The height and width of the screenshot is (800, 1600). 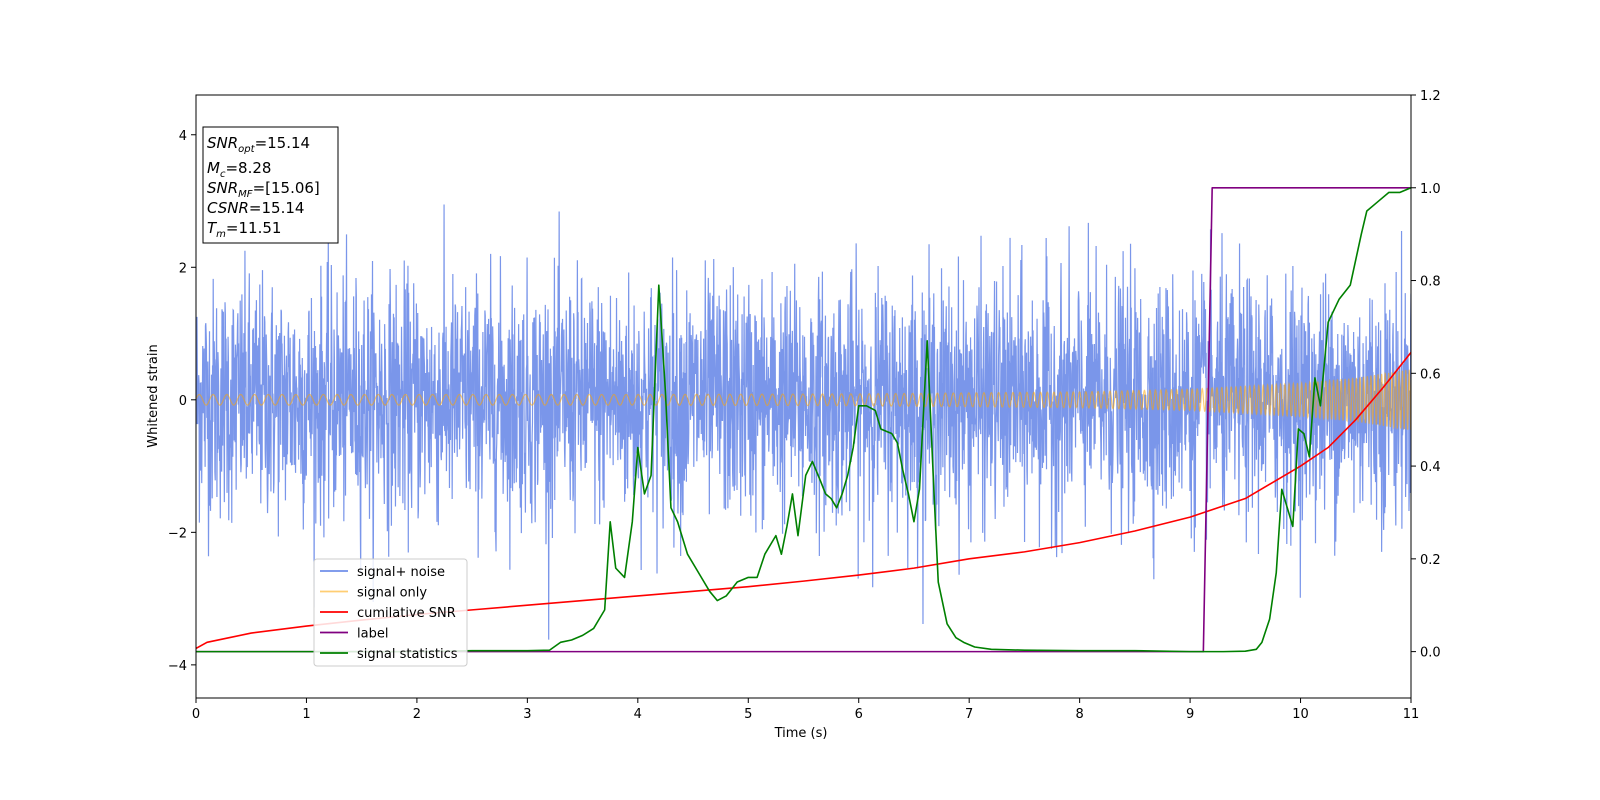 I want to click on y-tick-label: 4, so click(x=183, y=136).